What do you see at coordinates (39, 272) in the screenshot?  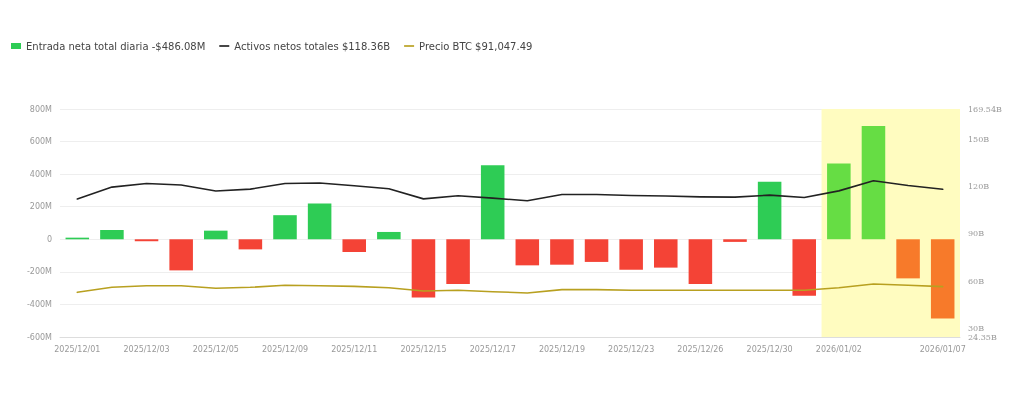 I see `y-tick-label: -200M` at bounding box center [39, 272].